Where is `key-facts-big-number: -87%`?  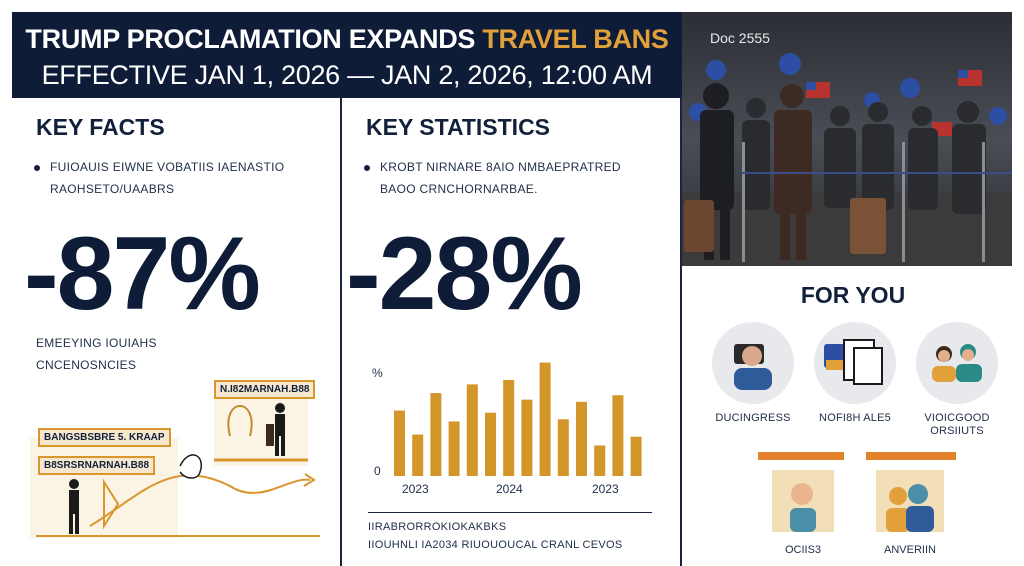 key-facts-big-number: -87% is located at coordinates (142, 274).